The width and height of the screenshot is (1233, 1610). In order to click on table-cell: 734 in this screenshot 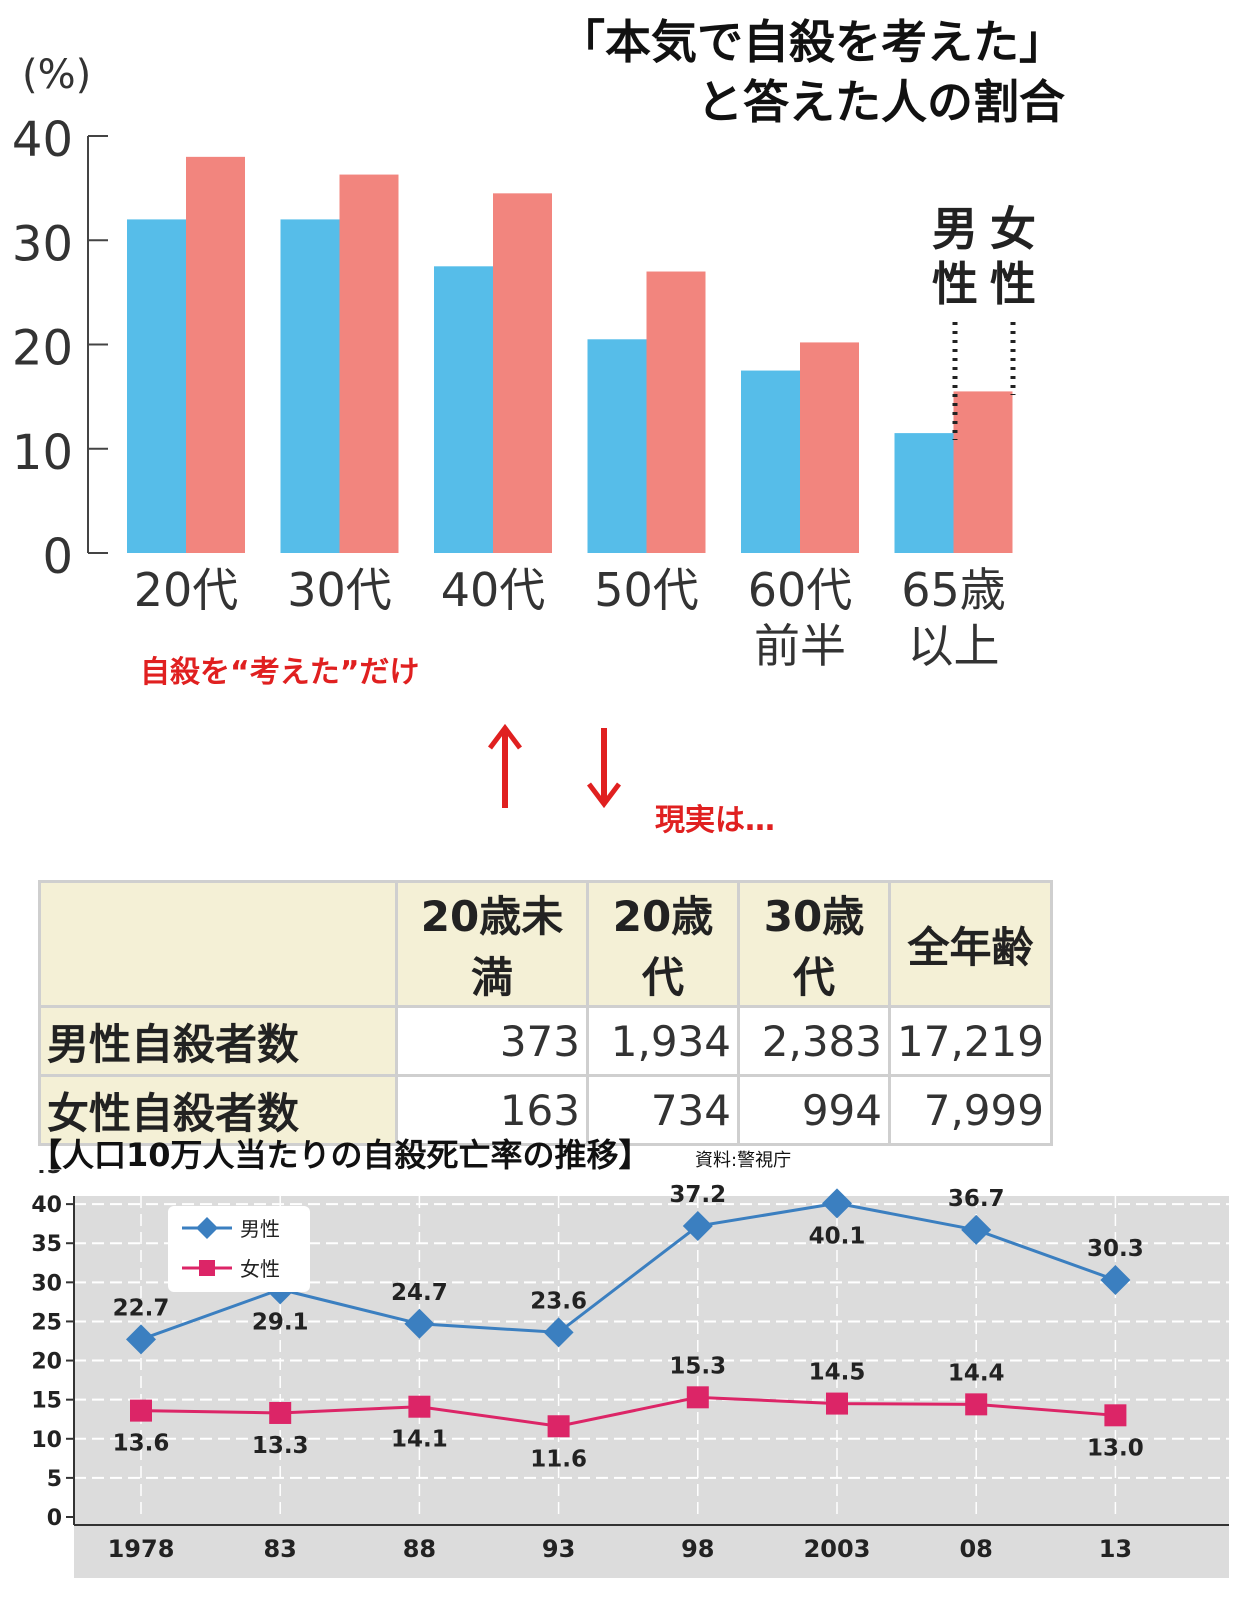, I will do `click(663, 1110)`.